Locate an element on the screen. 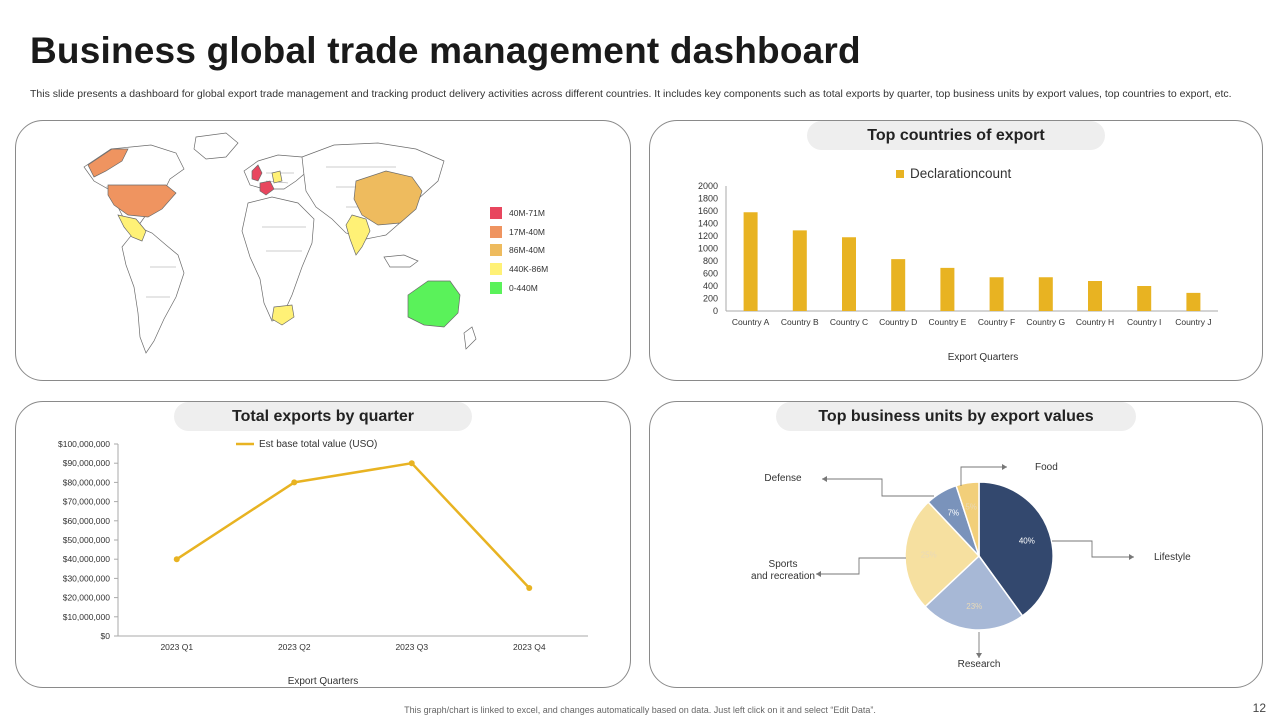  x-tick-label: Country C is located at coordinates (849, 322).